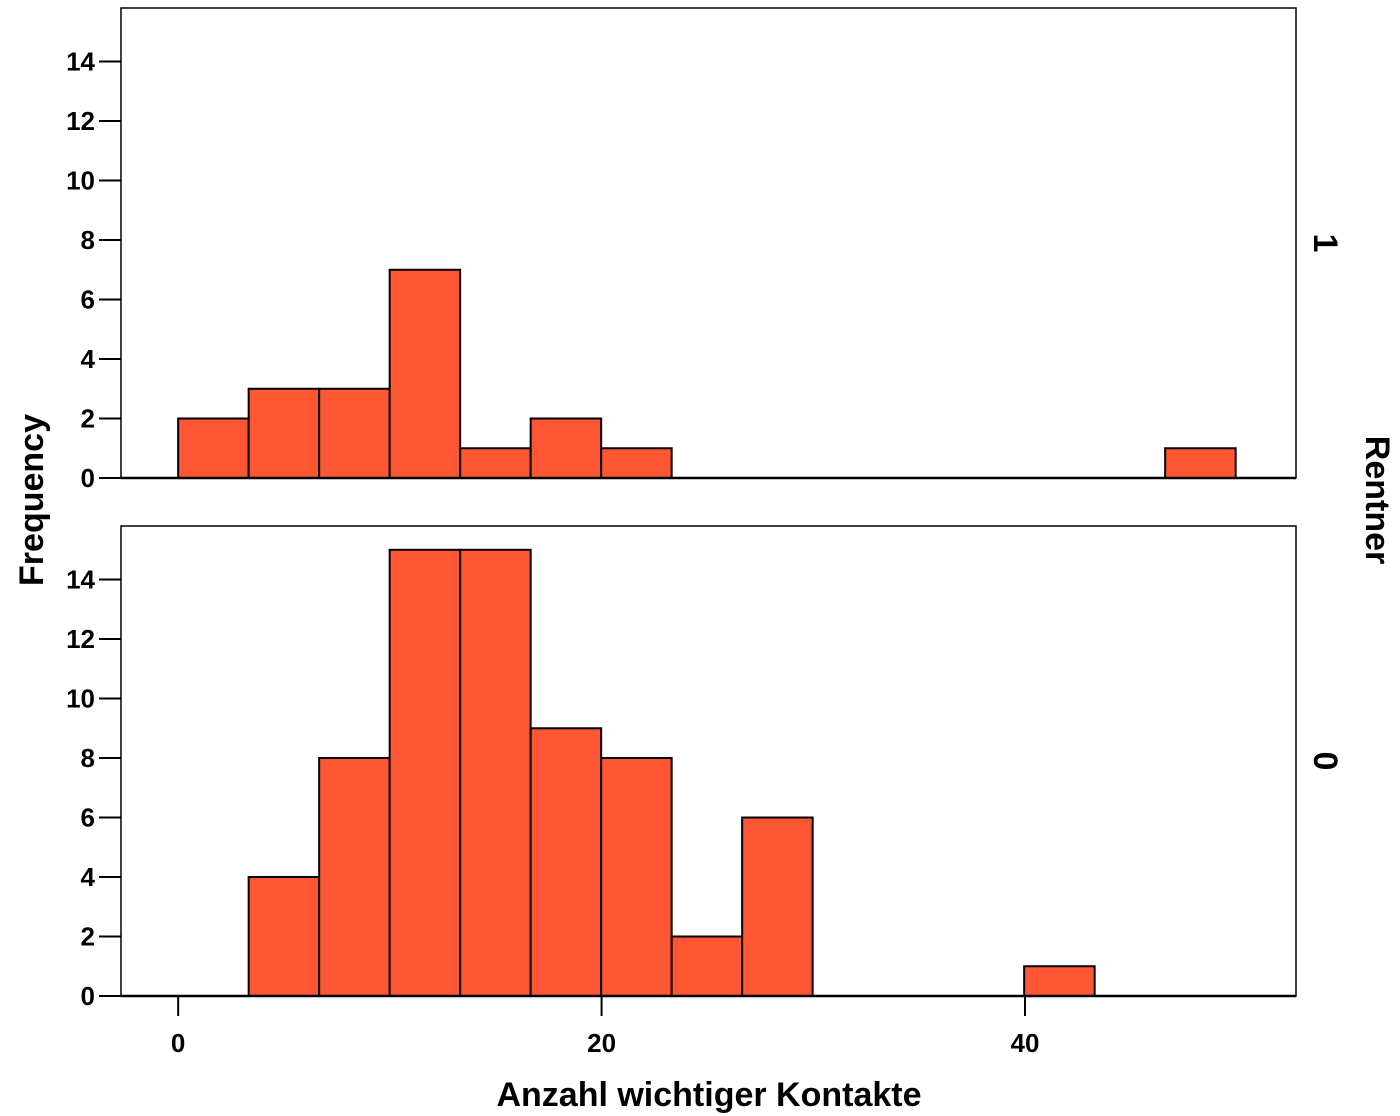 This screenshot has width=1400, height=1116. What do you see at coordinates (32, 500) in the screenshot?
I see `y-axis-title: Frequency` at bounding box center [32, 500].